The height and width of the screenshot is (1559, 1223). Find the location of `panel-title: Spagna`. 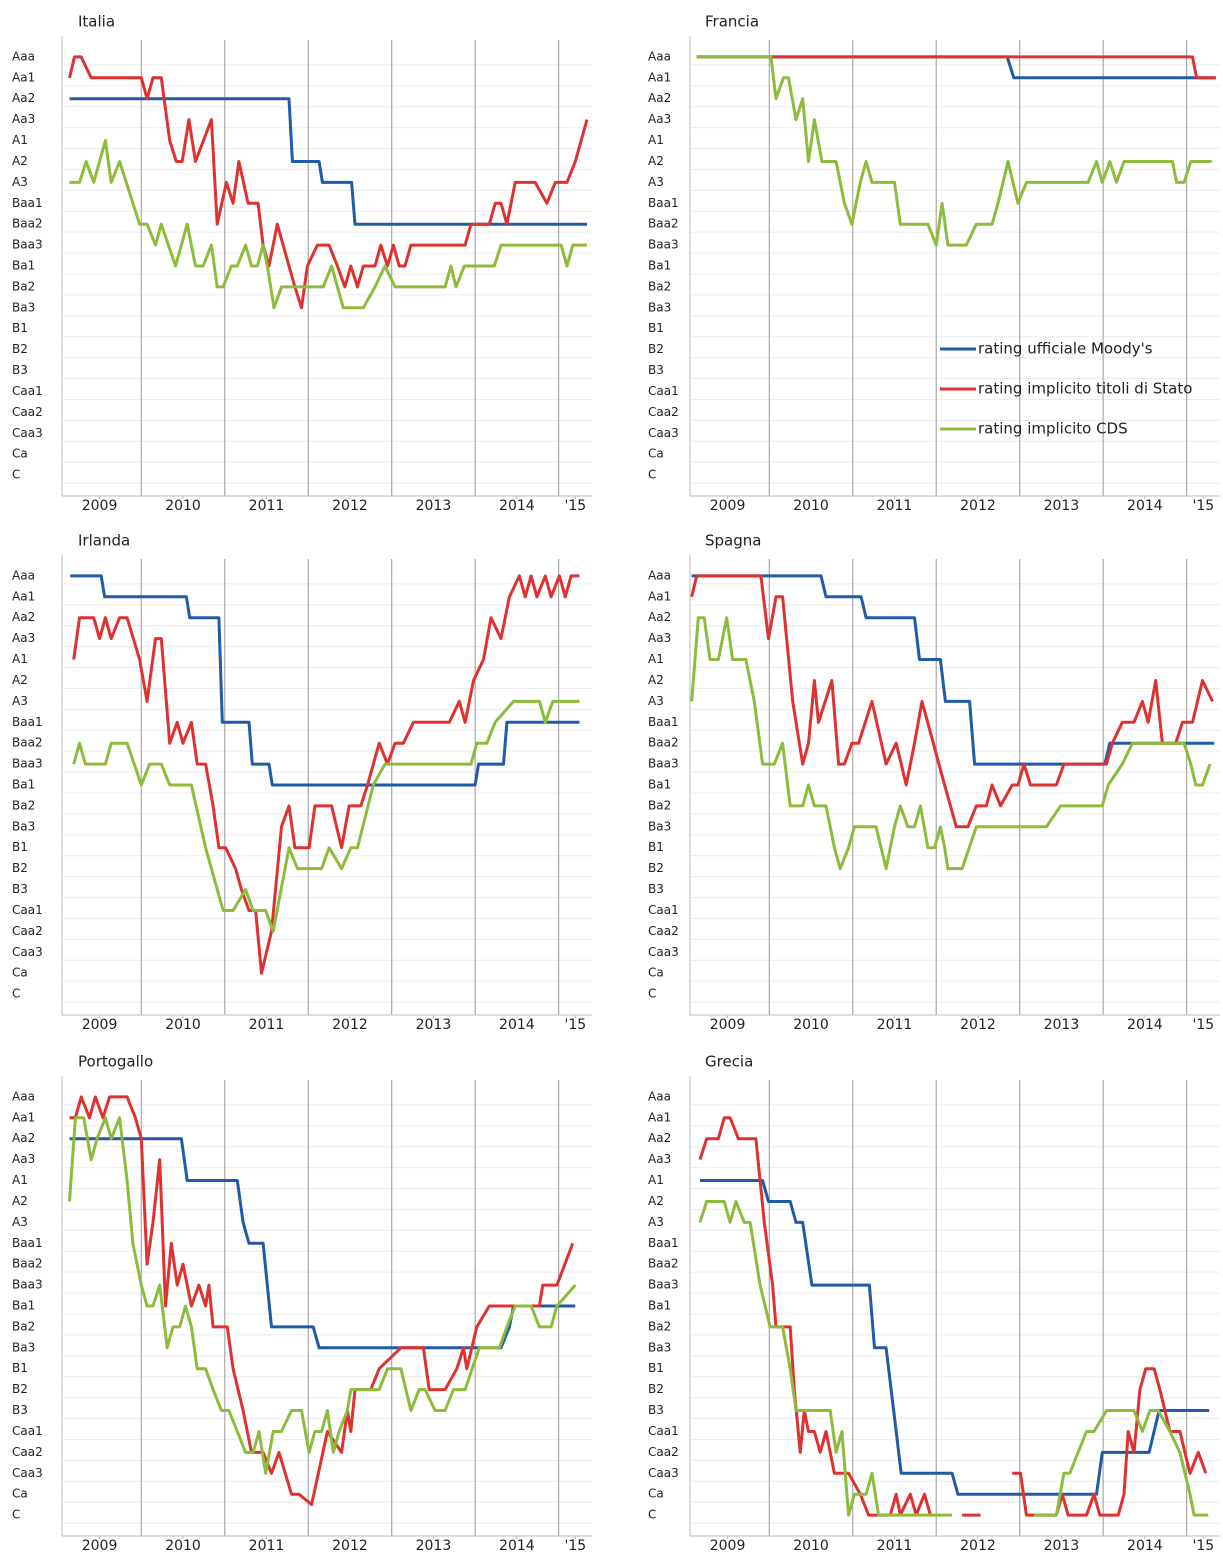

panel-title: Spagna is located at coordinates (733, 541).